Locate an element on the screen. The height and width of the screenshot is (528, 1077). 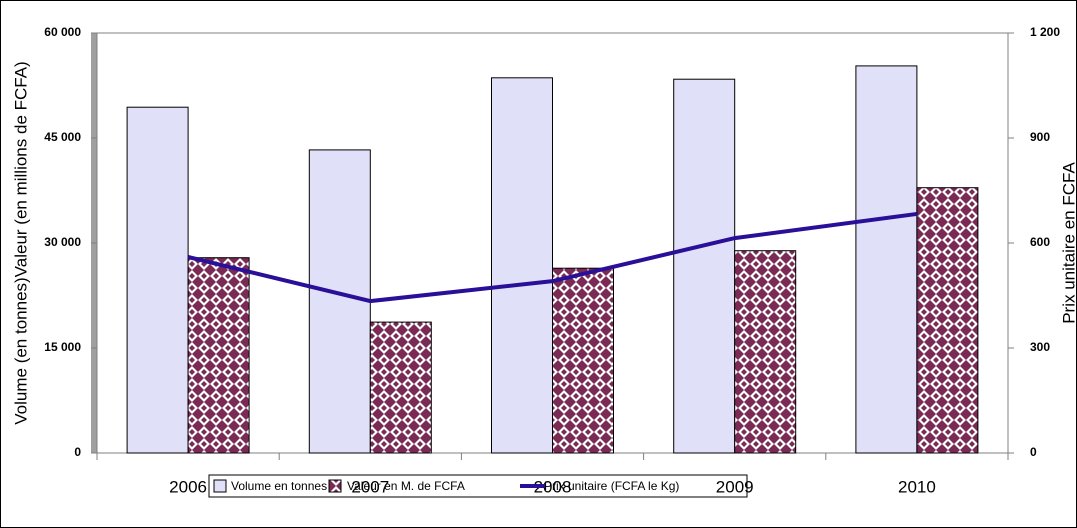
legend-label: Prix unitaire (FCFA le Kg) is located at coordinates (611, 486).